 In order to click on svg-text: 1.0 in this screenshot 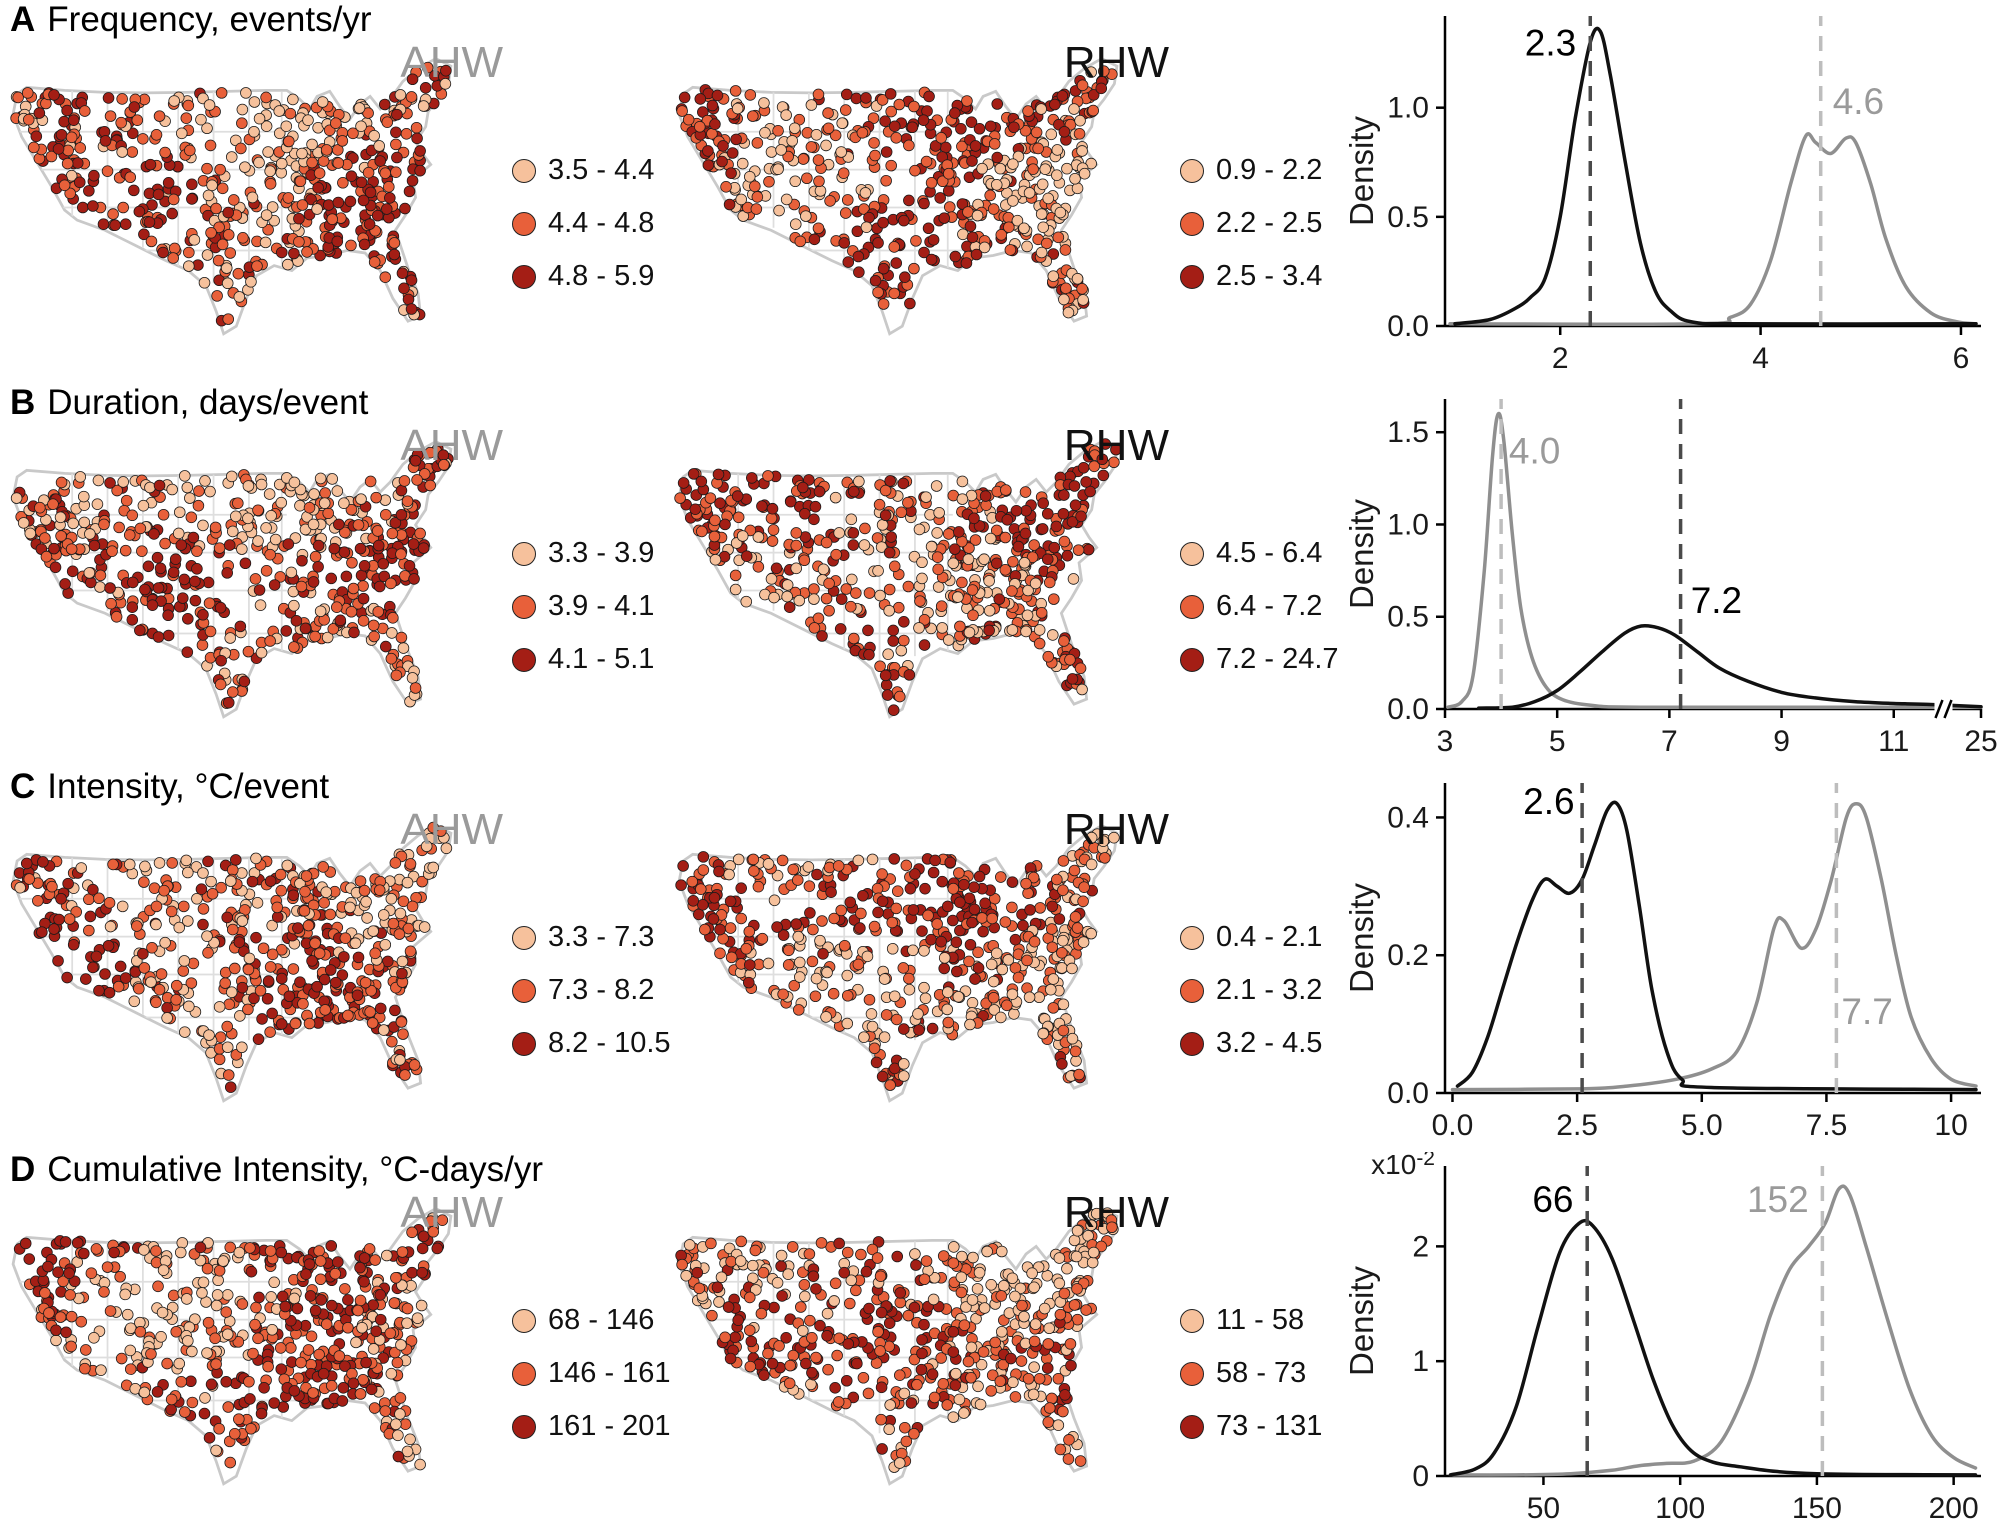, I will do `click(1408, 108)`.